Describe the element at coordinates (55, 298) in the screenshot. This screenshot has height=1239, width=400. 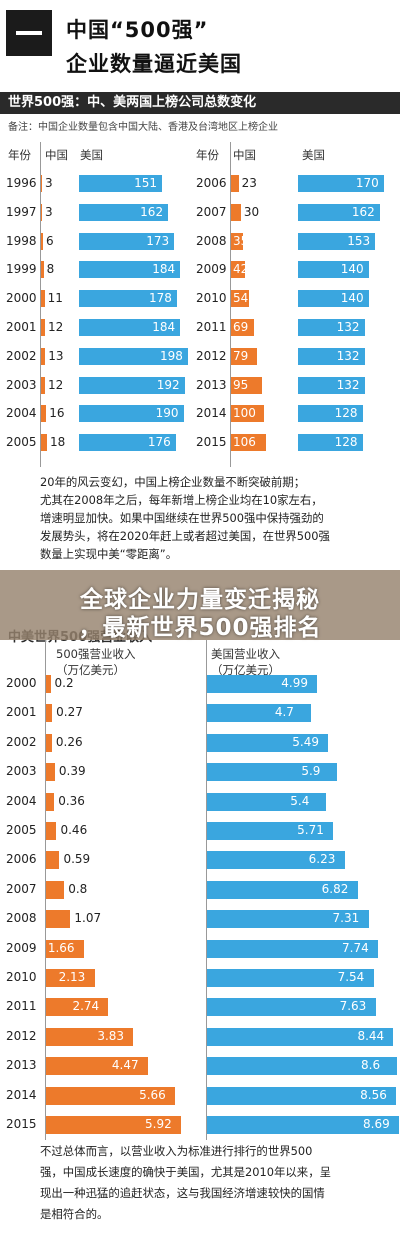
I see `chart1-value-cn: 11` at that location.